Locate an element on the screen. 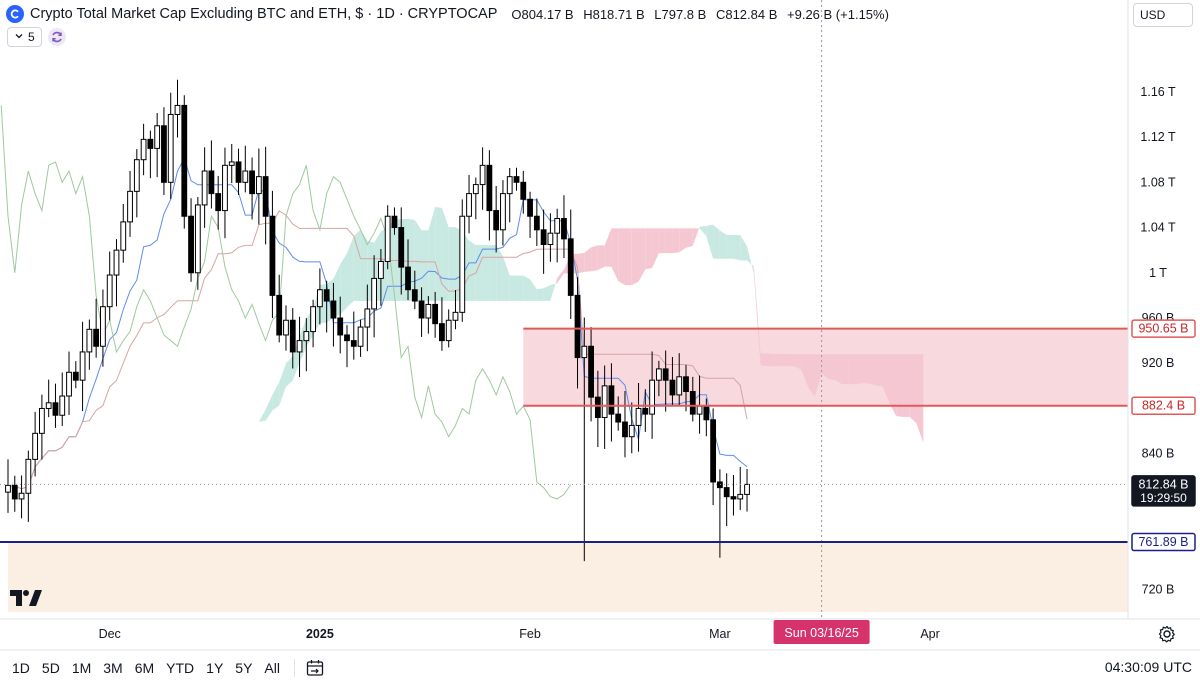  range-6m-button: 6M is located at coordinates (144, 667).